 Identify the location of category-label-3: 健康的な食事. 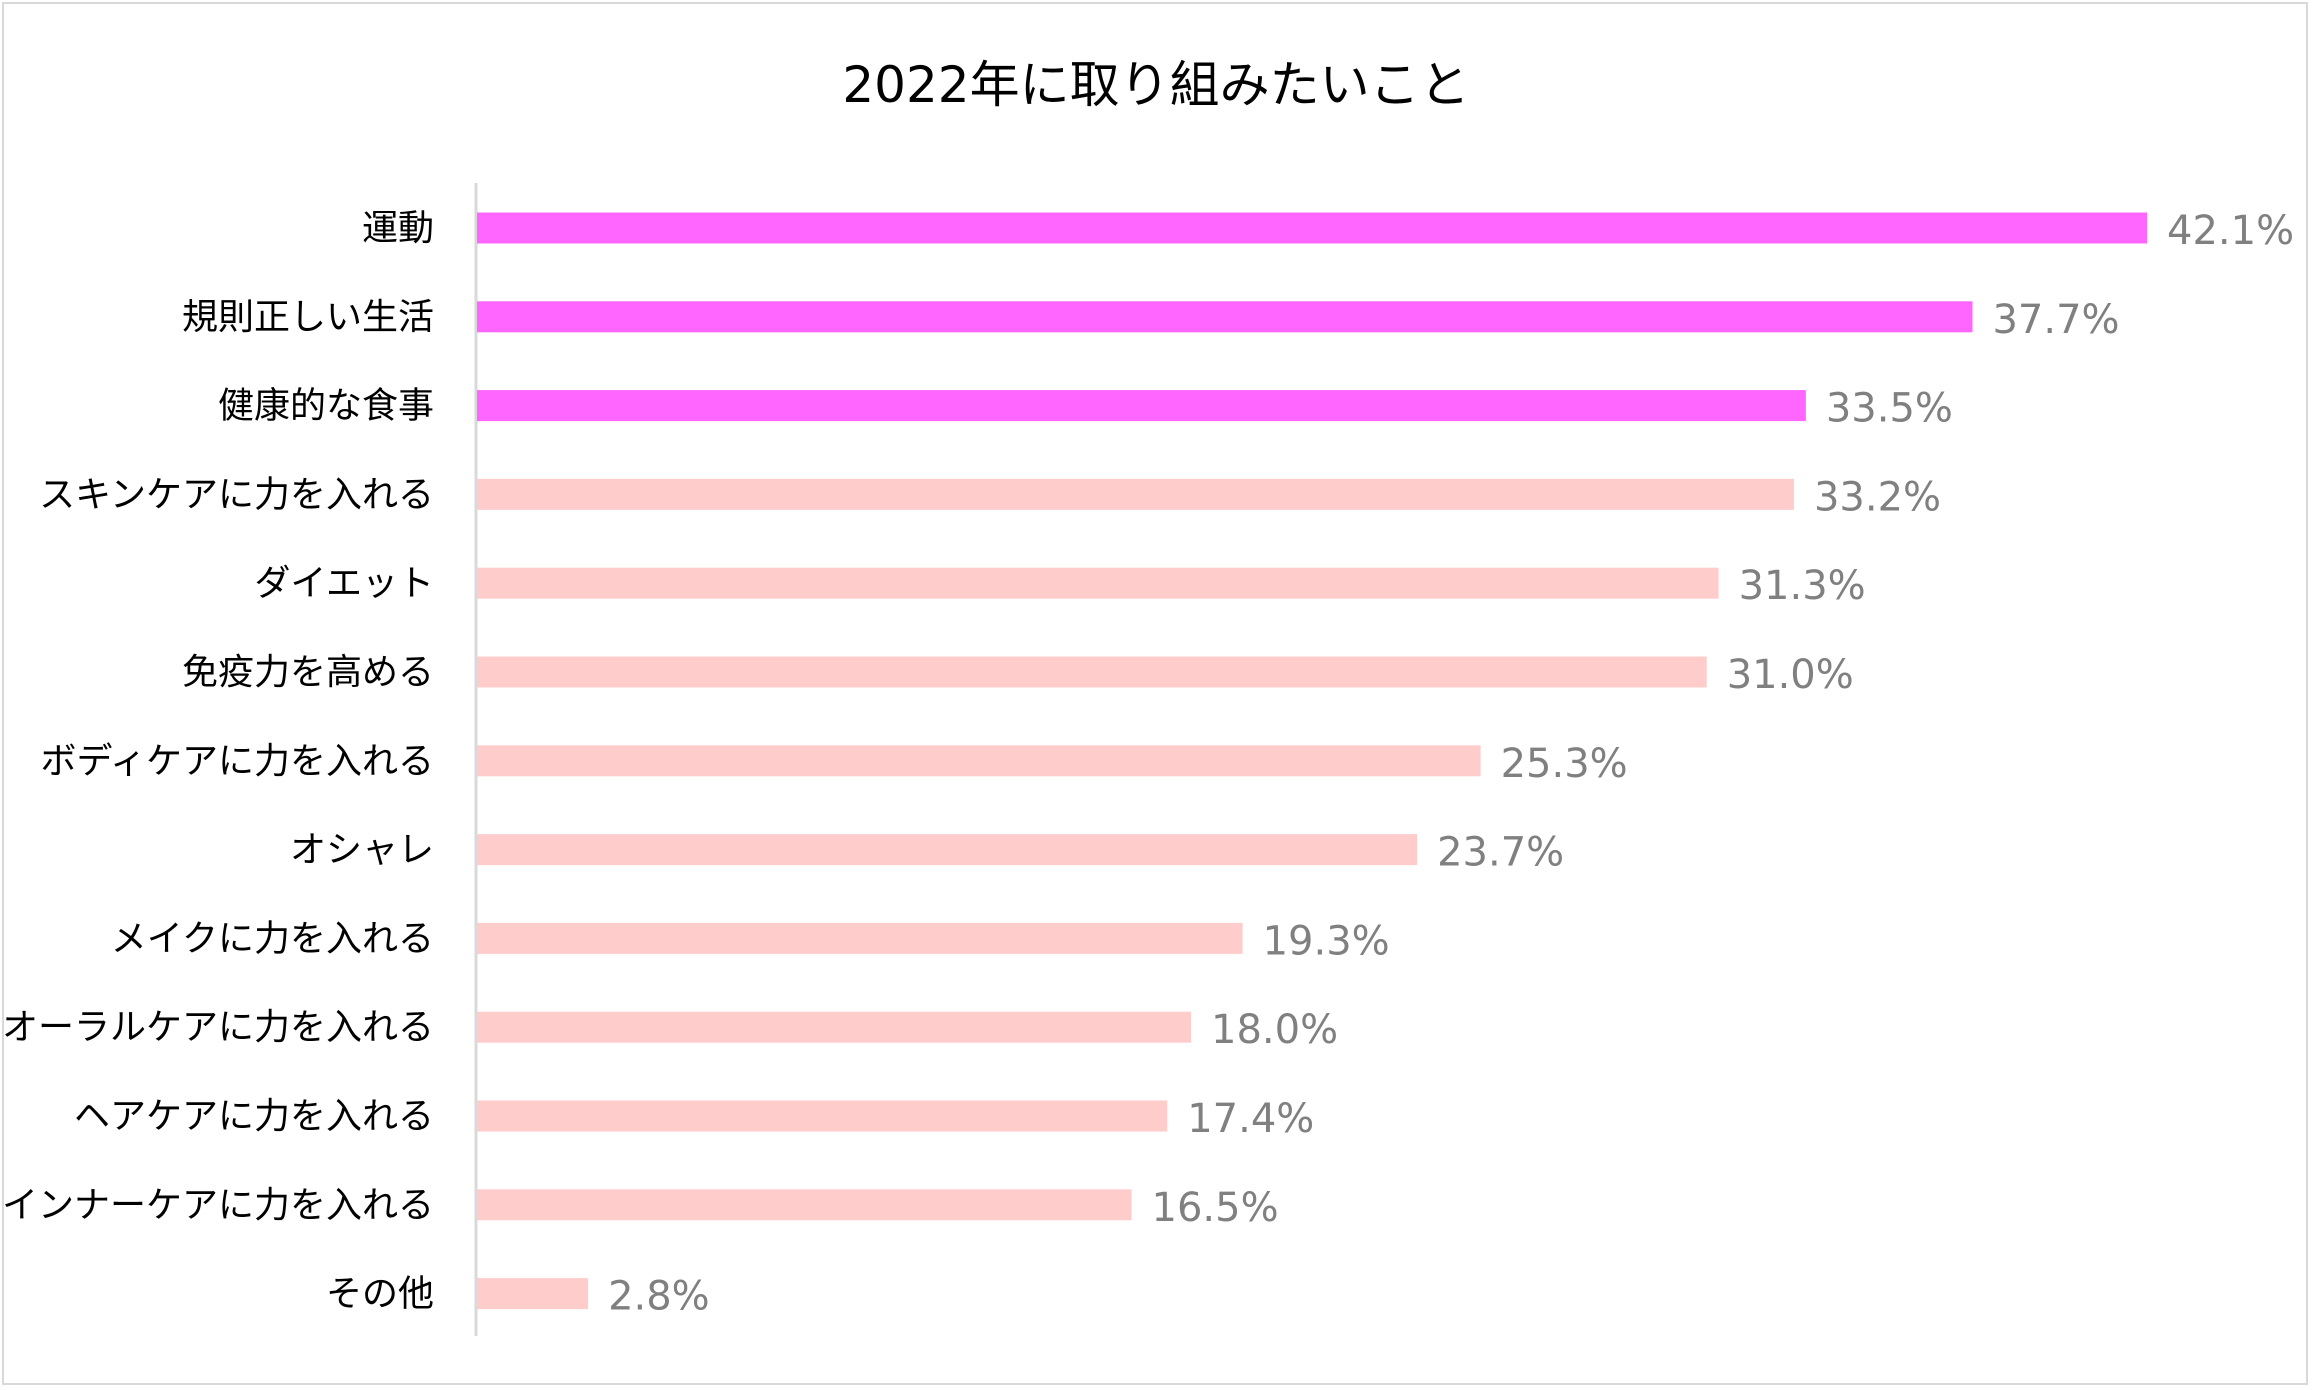
(326, 406).